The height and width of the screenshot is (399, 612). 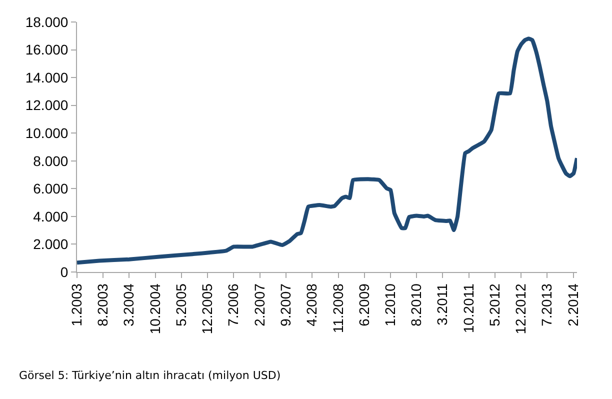 What do you see at coordinates (233, 304) in the screenshot?
I see `x-tick-label: 7.2006` at bounding box center [233, 304].